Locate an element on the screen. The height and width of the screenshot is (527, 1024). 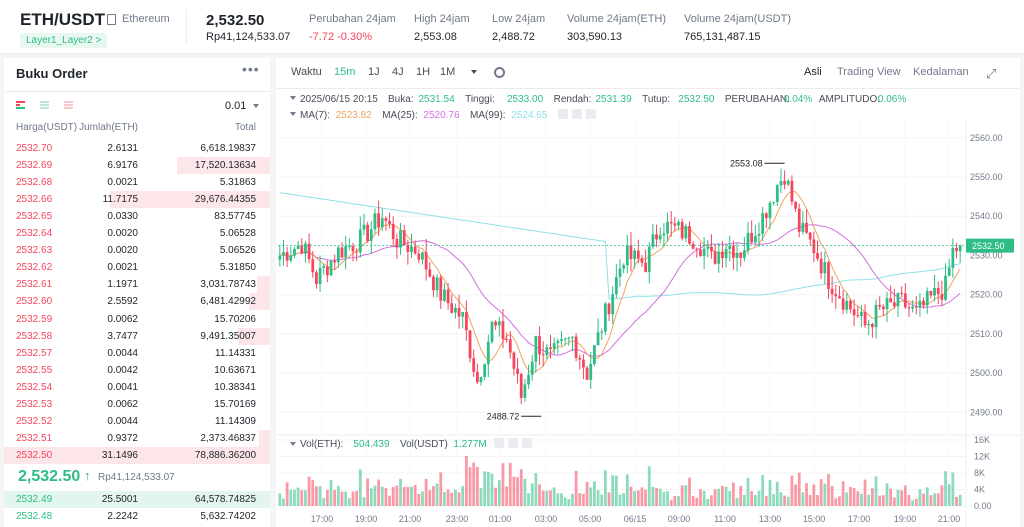
gear-icon is located at coordinates (499, 72).